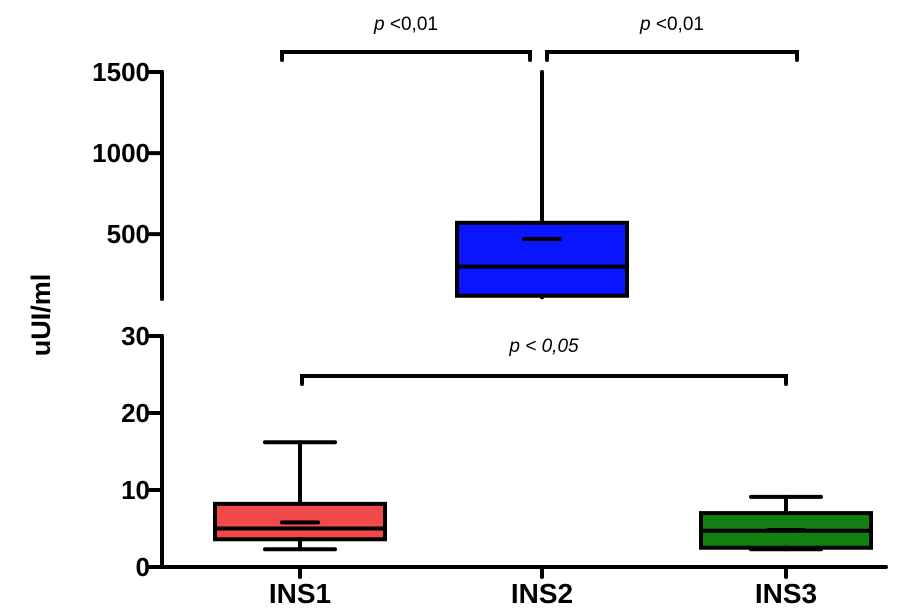 The width and height of the screenshot is (903, 610). Describe the element at coordinates (786, 523) in the screenshot. I see `box-ins3` at that location.